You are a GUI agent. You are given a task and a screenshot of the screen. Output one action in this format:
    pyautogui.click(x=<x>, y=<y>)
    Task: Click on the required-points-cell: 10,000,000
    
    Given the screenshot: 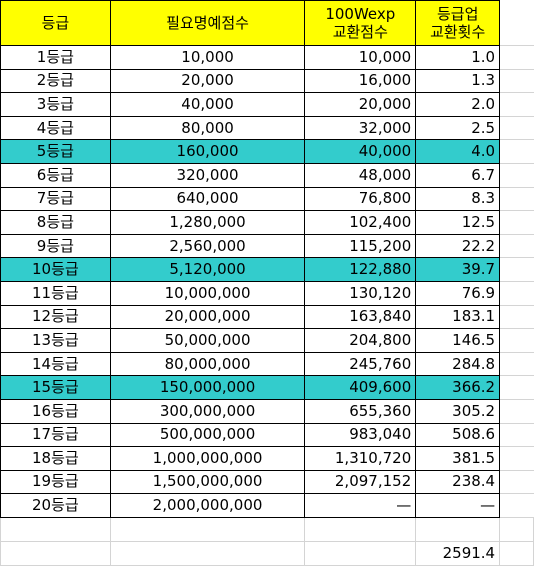 What is the action you would take?
    pyautogui.click(x=207, y=293)
    